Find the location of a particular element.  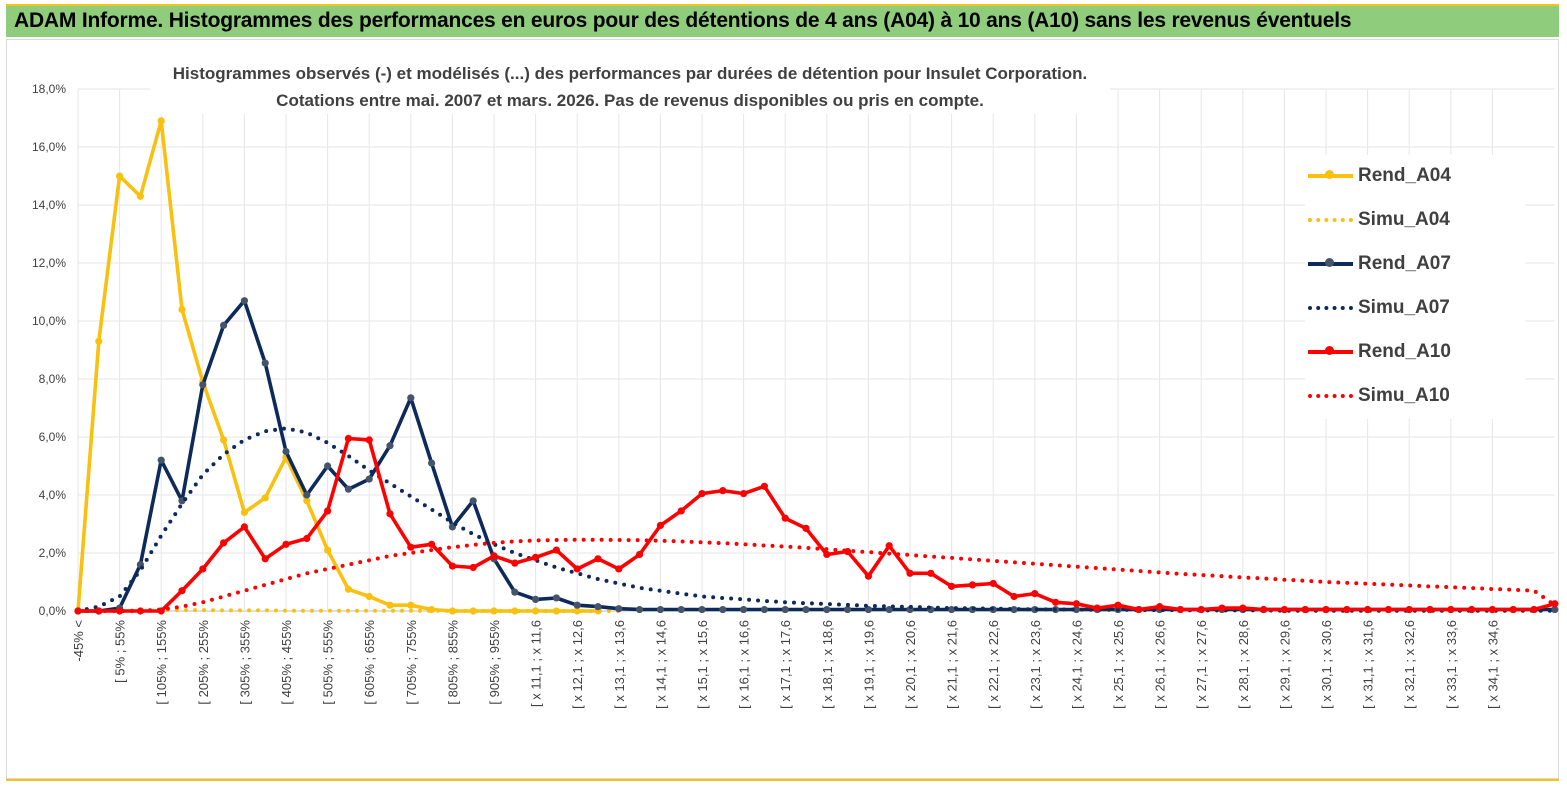

x-tick-label: [ x 30,1 ; x 30,6 is located at coordinates (1326, 664).